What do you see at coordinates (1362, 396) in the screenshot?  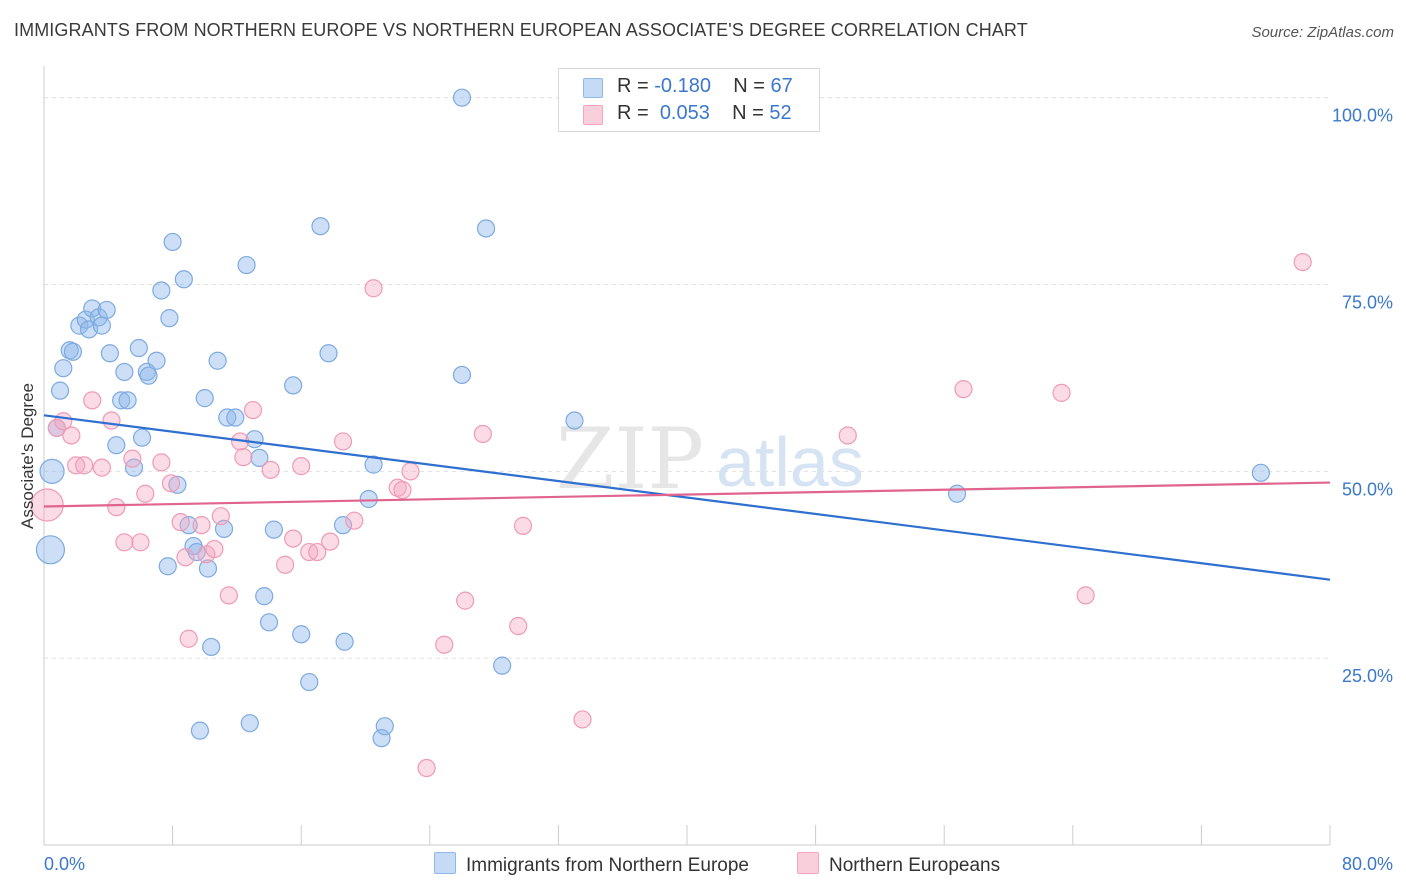 I see `y-tick-labels: 25.0% 50.0% 75.0% 100.0%` at bounding box center [1362, 396].